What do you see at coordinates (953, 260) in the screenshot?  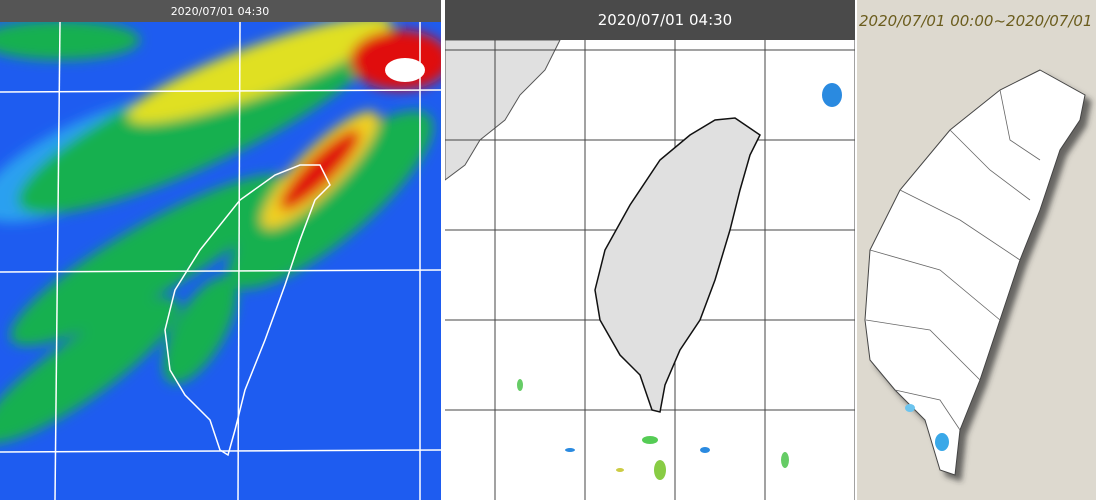 I see `county-borders` at bounding box center [953, 260].